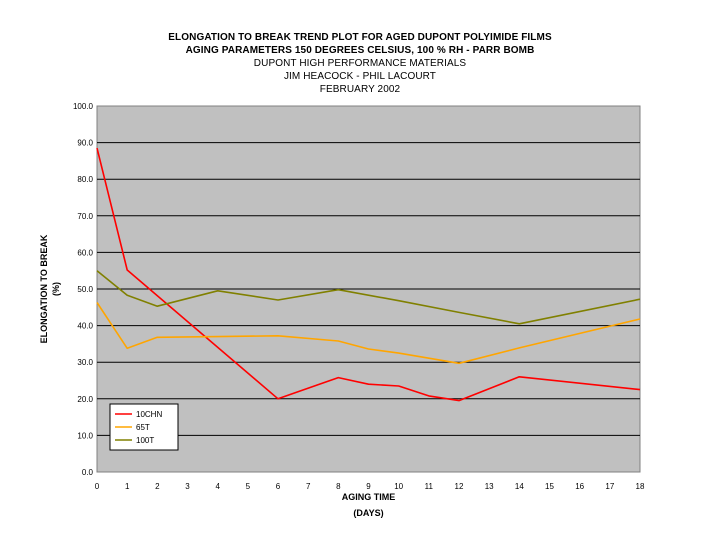 The image size is (720, 540). I want to click on x-tick-label: 11, so click(429, 486).